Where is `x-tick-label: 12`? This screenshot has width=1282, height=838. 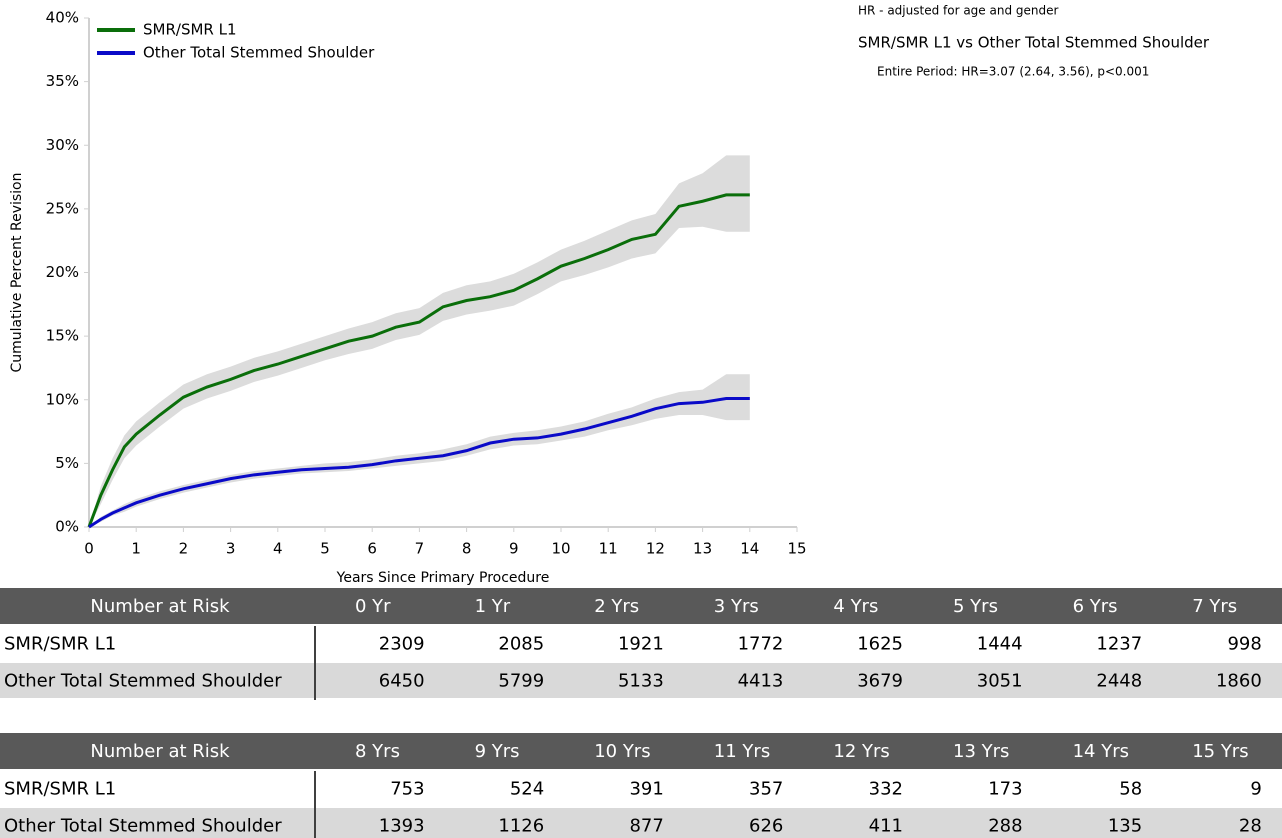 x-tick-label: 12 is located at coordinates (655, 549).